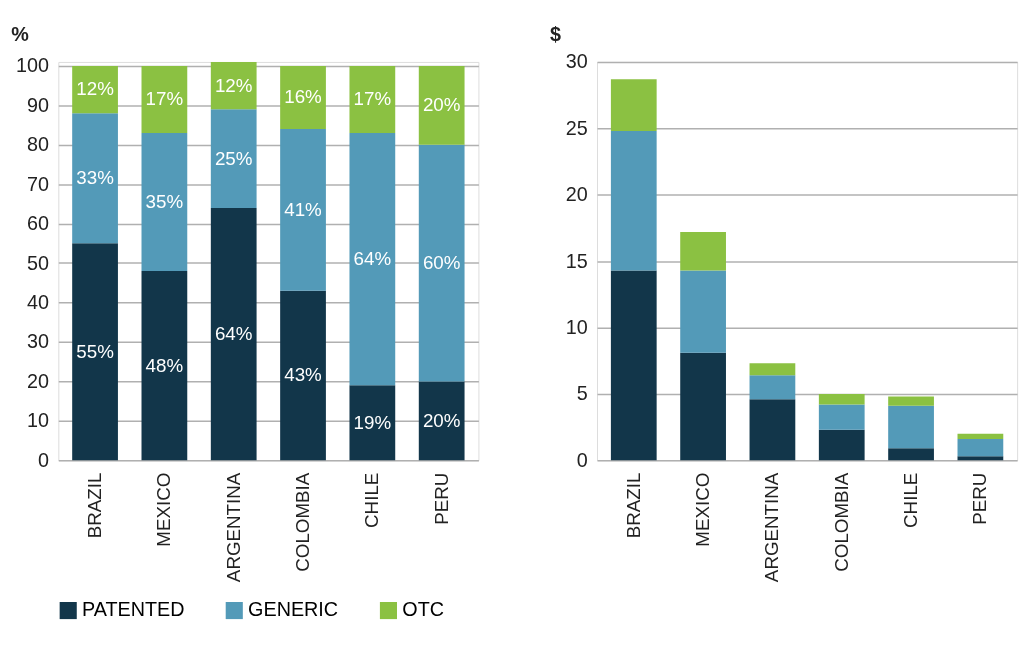 The width and height of the screenshot is (1028, 672). I want to click on data-label: 16%, so click(303, 97).